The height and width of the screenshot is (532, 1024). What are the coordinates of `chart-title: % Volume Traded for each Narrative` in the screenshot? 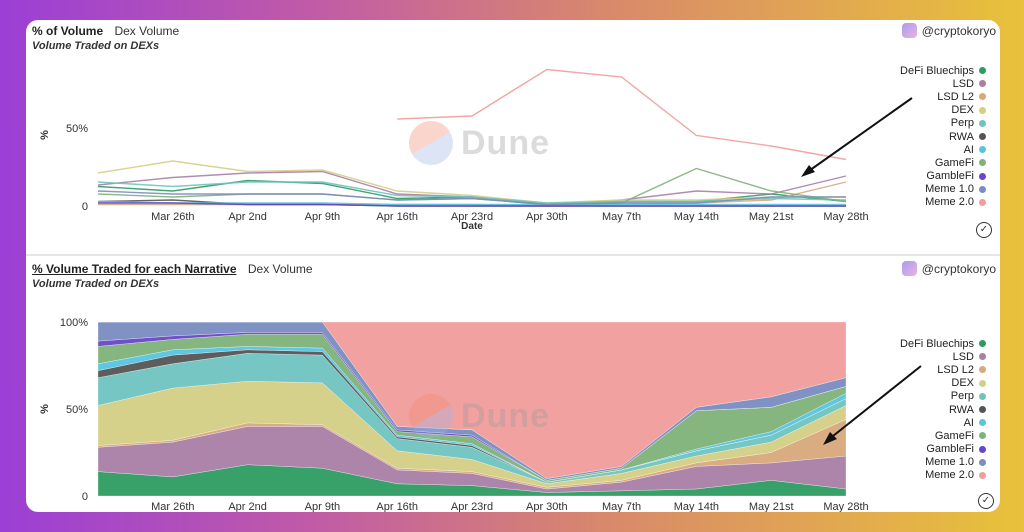 It's located at (134, 269).